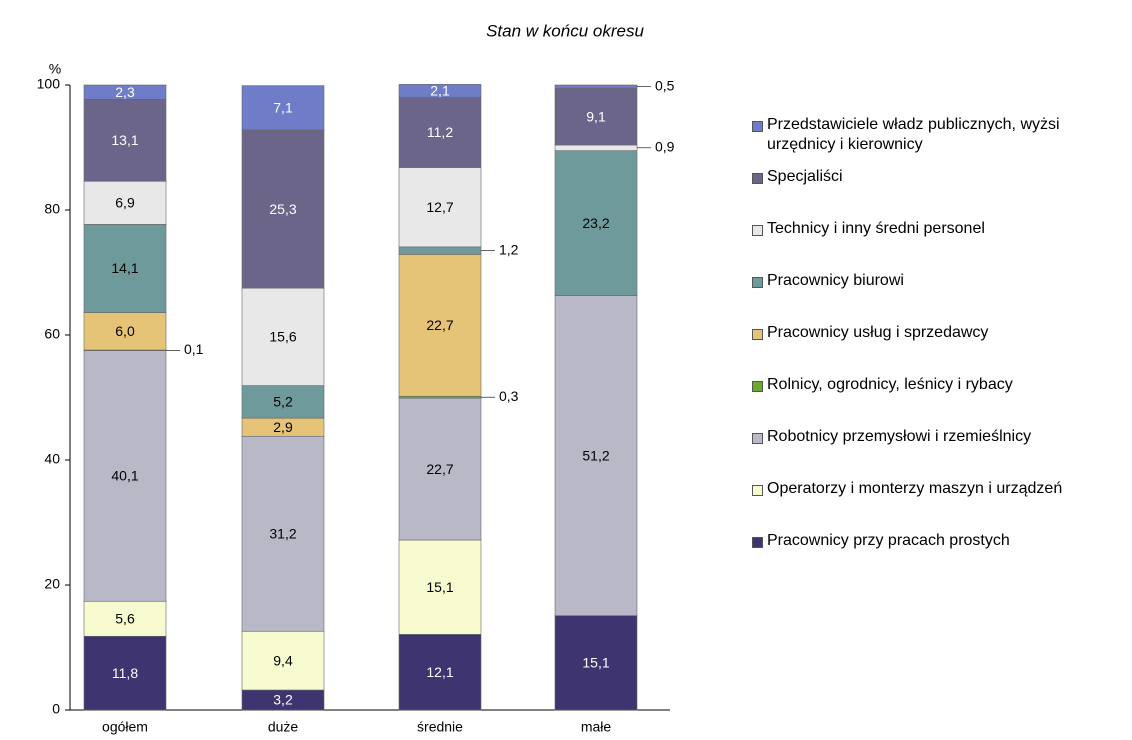 The height and width of the screenshot is (740, 1132). I want to click on data-label: 6,9, so click(125, 203).